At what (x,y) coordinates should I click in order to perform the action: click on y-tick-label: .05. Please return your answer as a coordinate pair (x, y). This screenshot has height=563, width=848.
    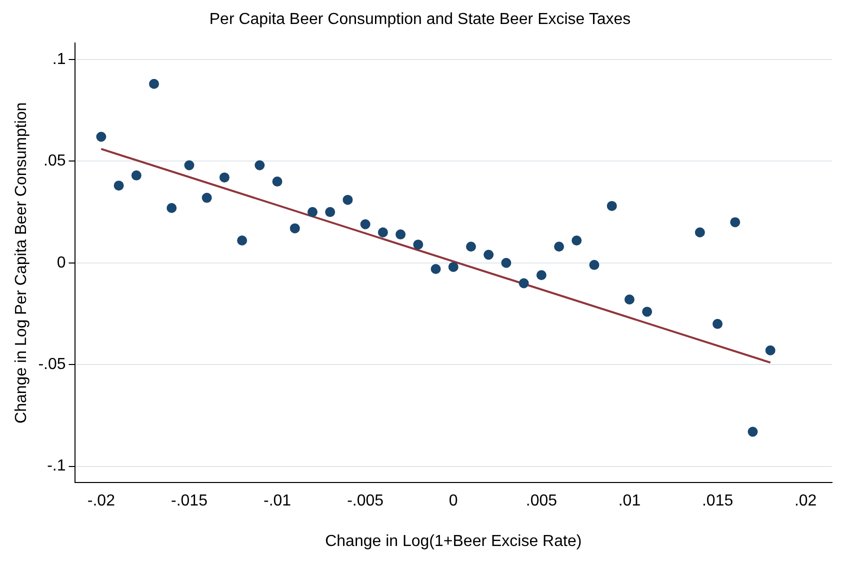
    Looking at the image, I should click on (55, 161).